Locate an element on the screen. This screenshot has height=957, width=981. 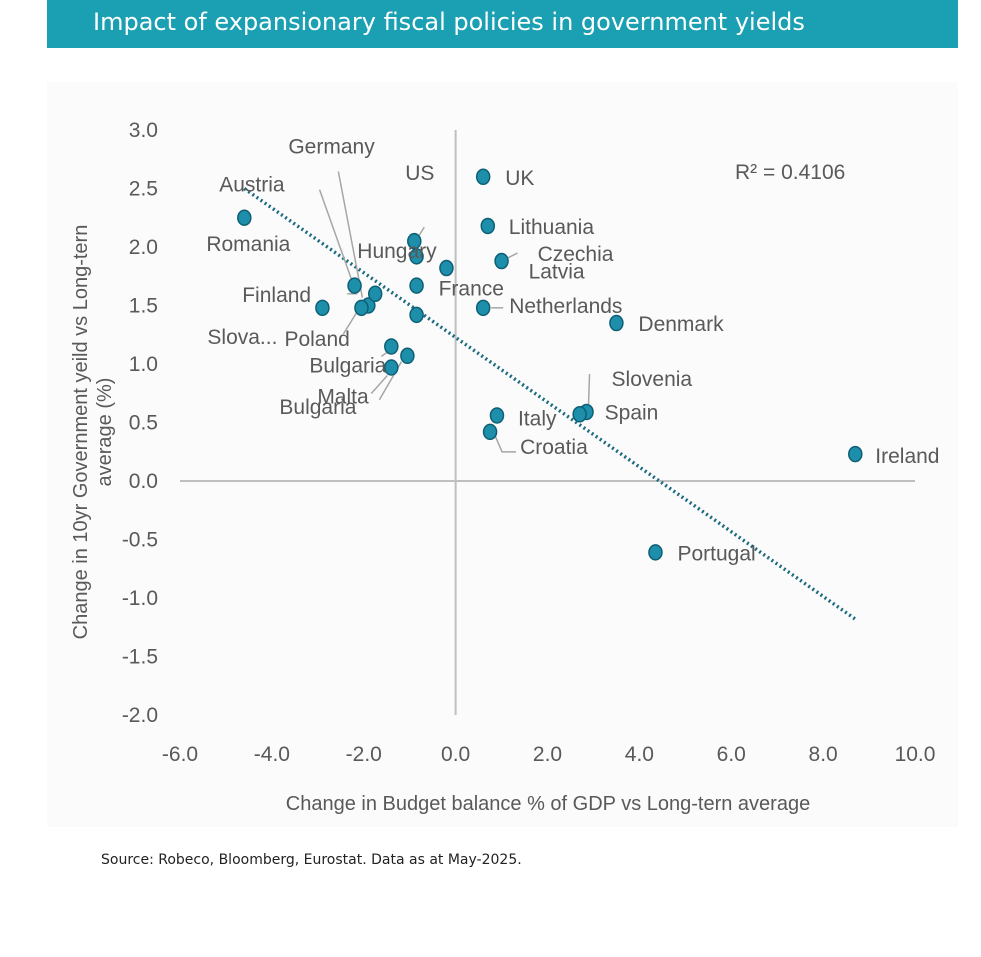
point-label: Romania is located at coordinates (248, 244).